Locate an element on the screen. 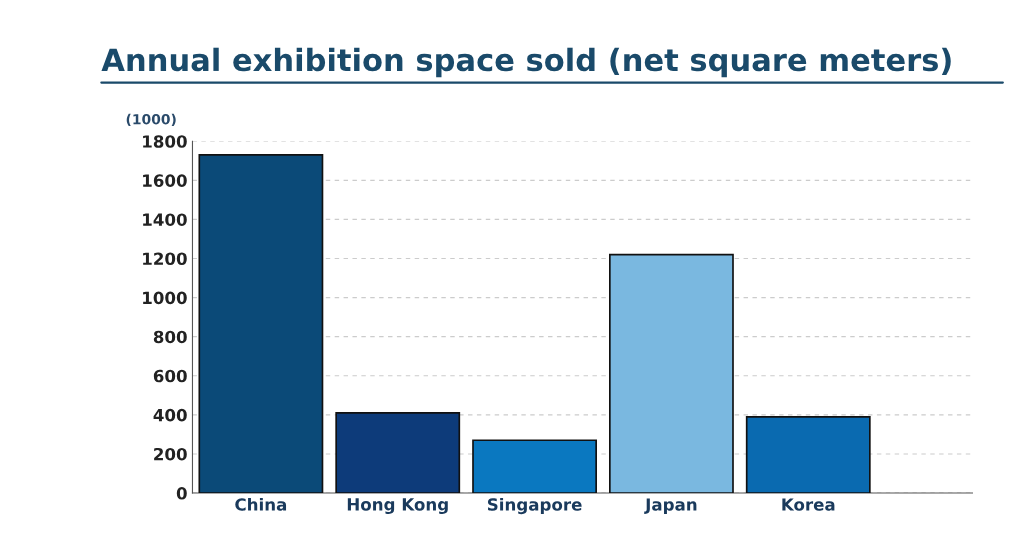 The width and height of the screenshot is (1013, 533). y-tick-label: 1000 is located at coordinates (165, 298).